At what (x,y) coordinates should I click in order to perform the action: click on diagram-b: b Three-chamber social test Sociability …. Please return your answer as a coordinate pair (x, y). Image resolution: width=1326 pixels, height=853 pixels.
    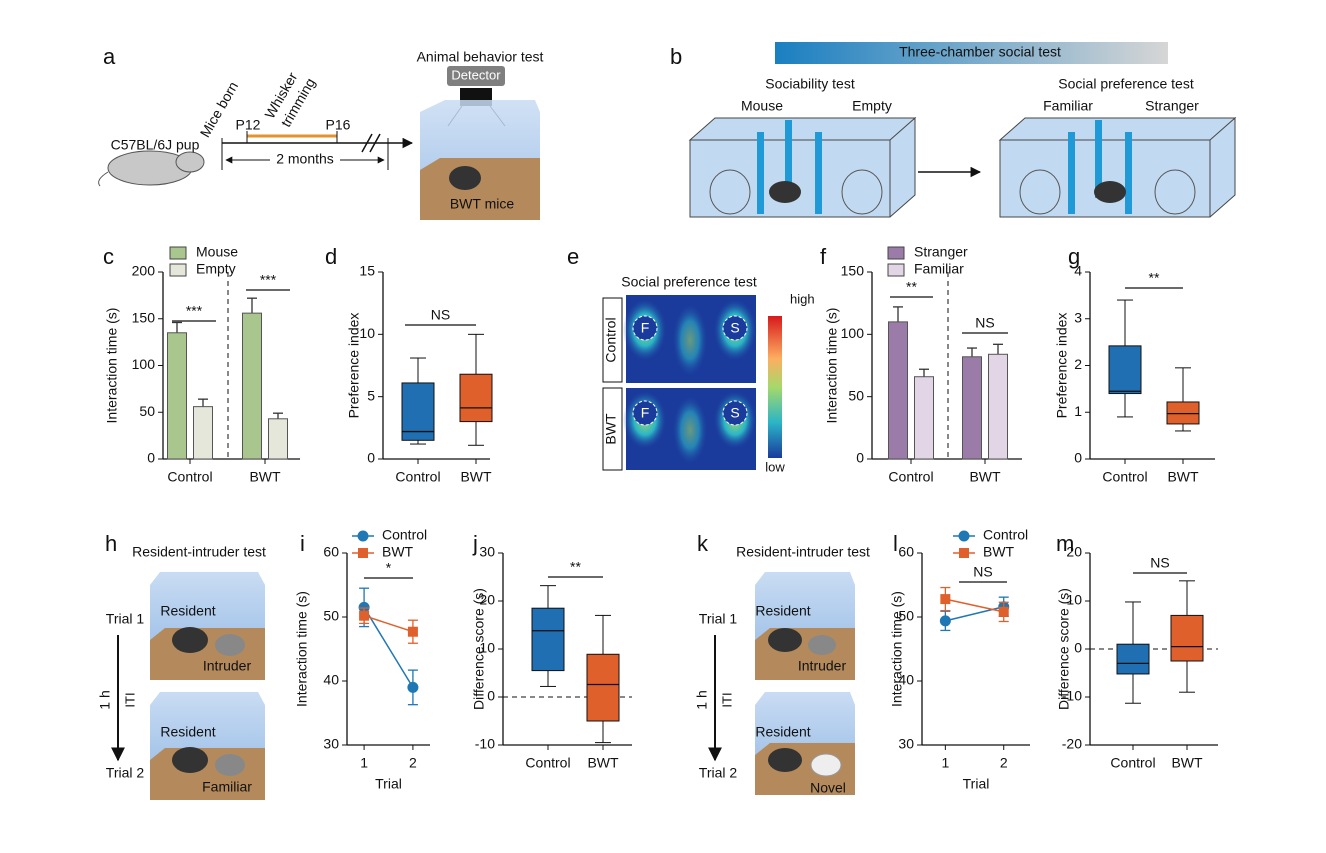
    Looking at the image, I should click on (953, 130).